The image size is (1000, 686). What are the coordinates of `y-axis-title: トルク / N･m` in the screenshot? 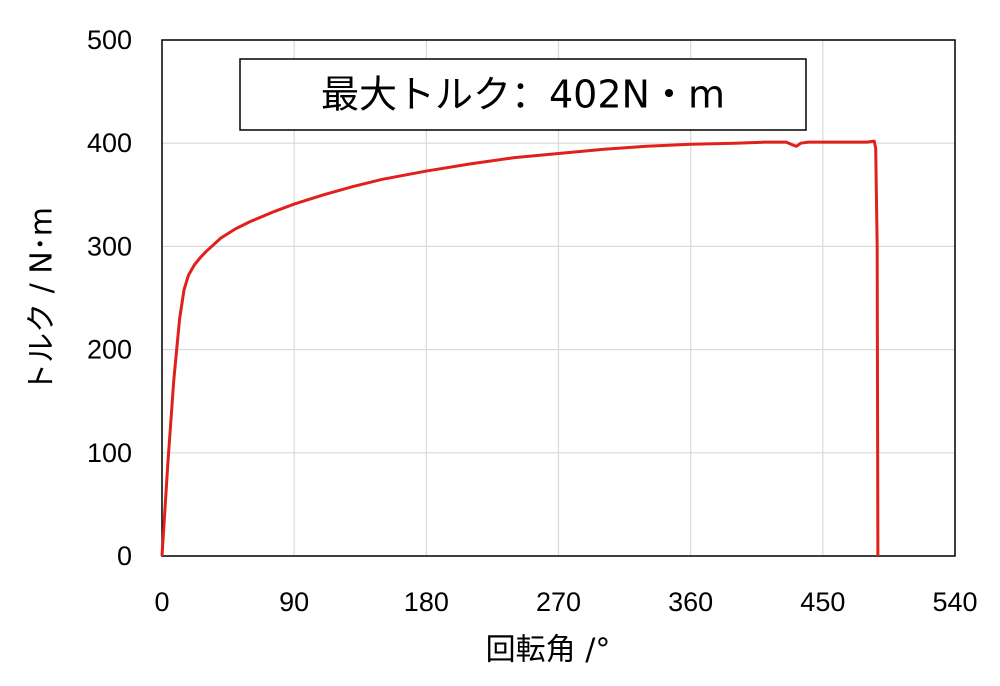 It's located at (42, 300).